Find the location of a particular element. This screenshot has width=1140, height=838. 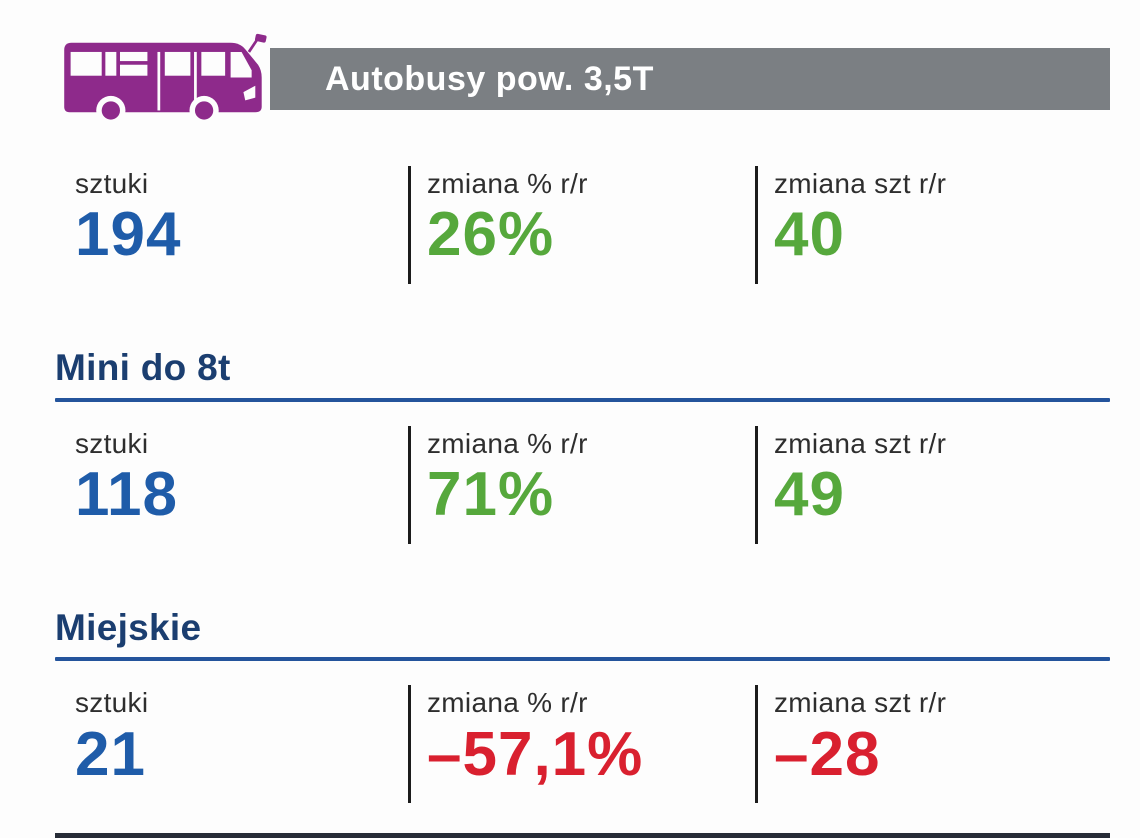

stat-value: 26% is located at coordinates (491, 235).